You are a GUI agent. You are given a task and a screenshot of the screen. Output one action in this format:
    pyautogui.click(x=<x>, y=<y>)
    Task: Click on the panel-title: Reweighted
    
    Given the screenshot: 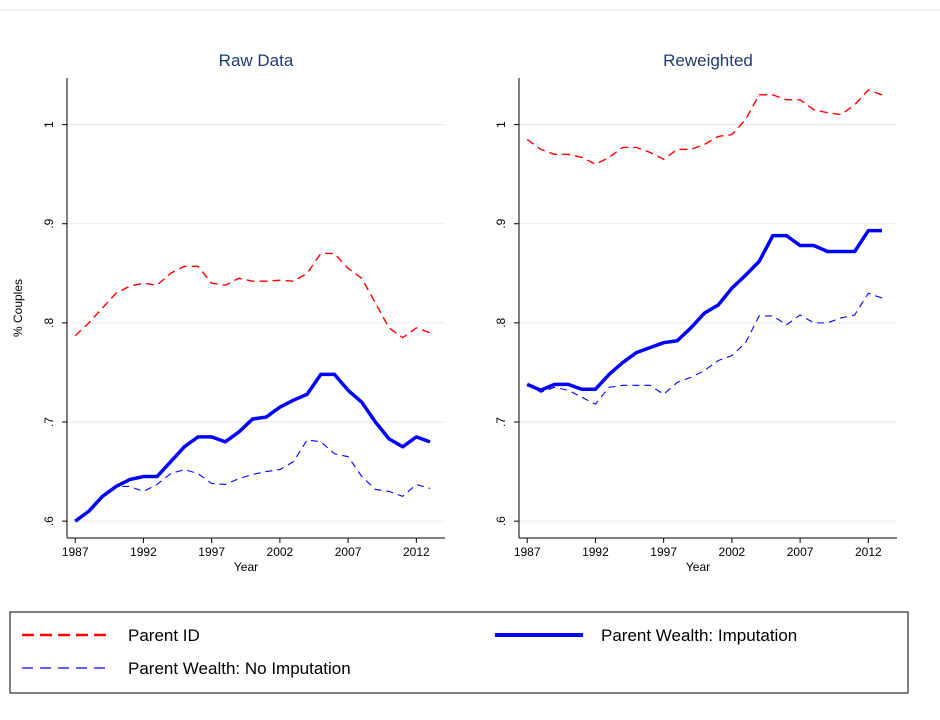 What is the action you would take?
    pyautogui.click(x=708, y=60)
    